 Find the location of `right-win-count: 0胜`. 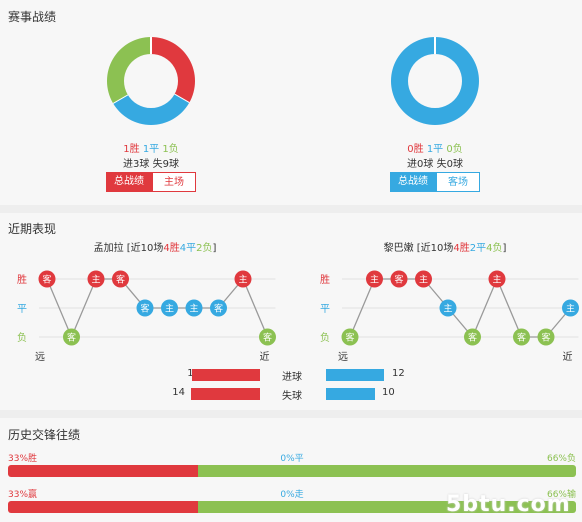

right-win-count: 0胜 is located at coordinates (415, 149).